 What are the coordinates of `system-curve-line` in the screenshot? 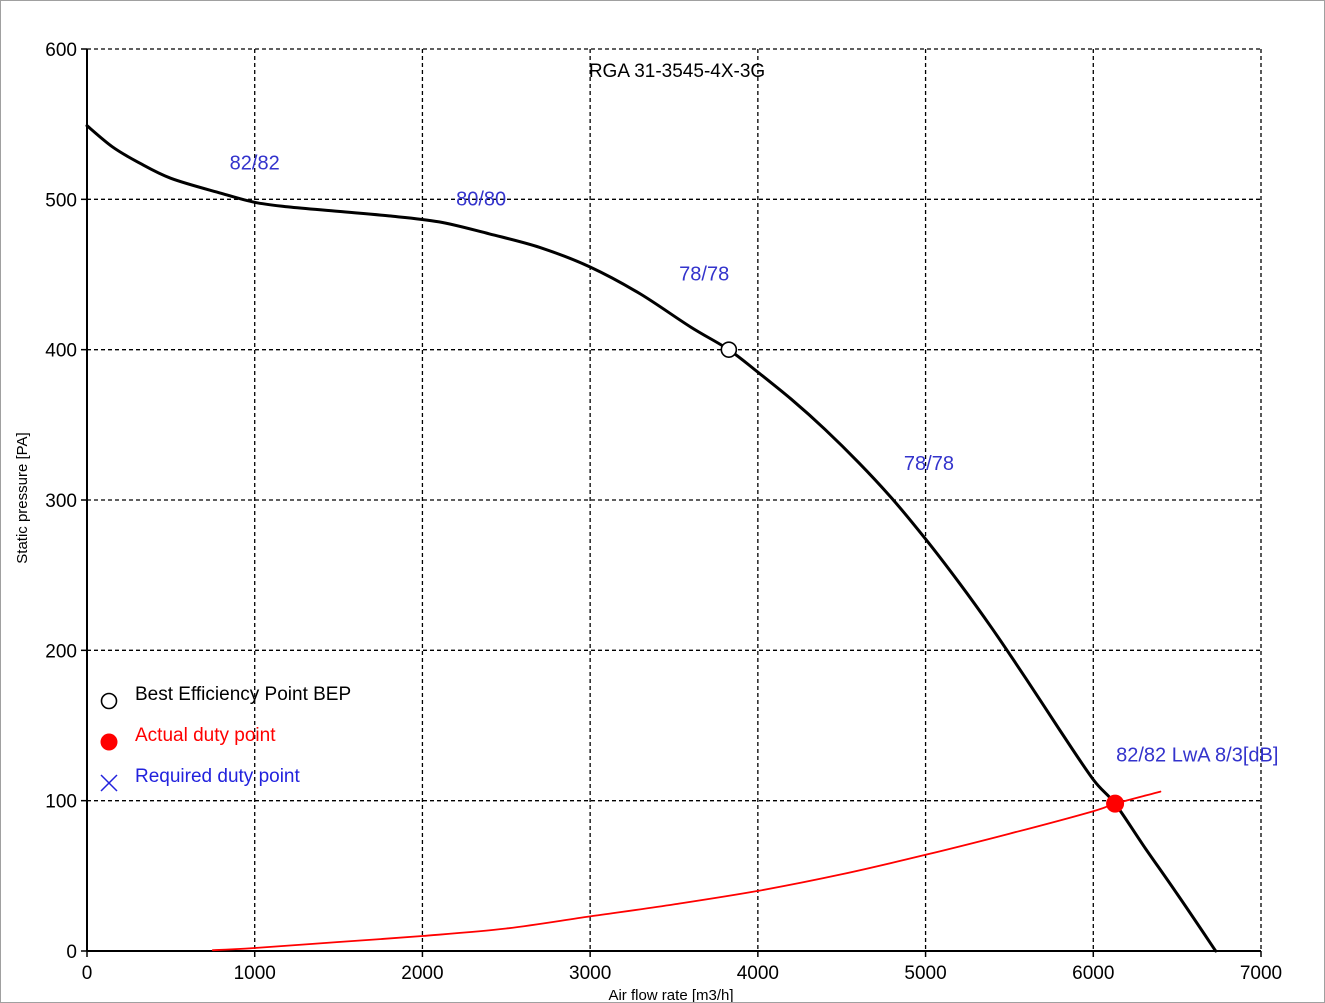 It's located at (686, 871).